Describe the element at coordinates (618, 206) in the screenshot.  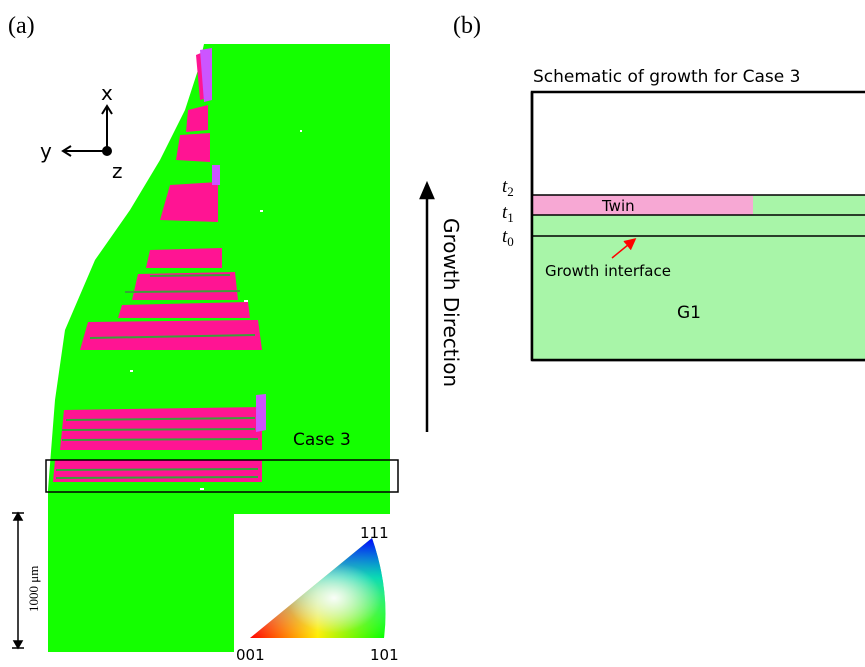
I see `twin-label: Twin` at that location.